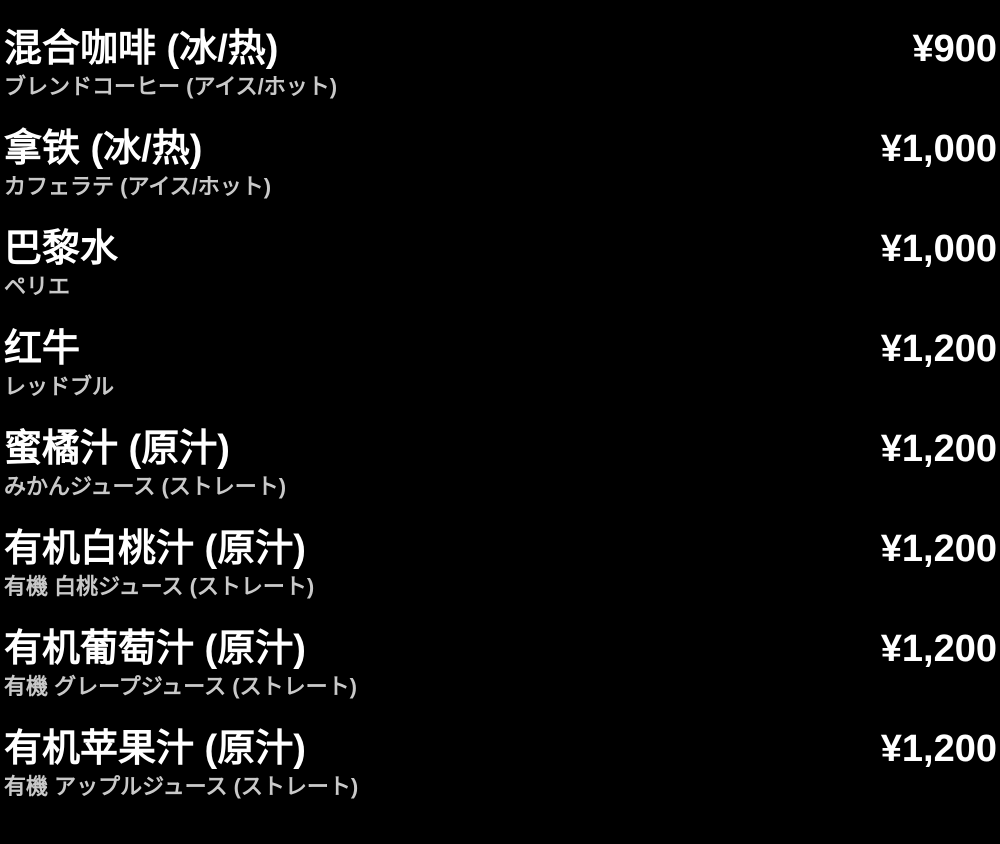  What do you see at coordinates (500, 549) in the screenshot?
I see `menu-item-header: 有机白桃汁 (原汁) ¥1,200` at bounding box center [500, 549].